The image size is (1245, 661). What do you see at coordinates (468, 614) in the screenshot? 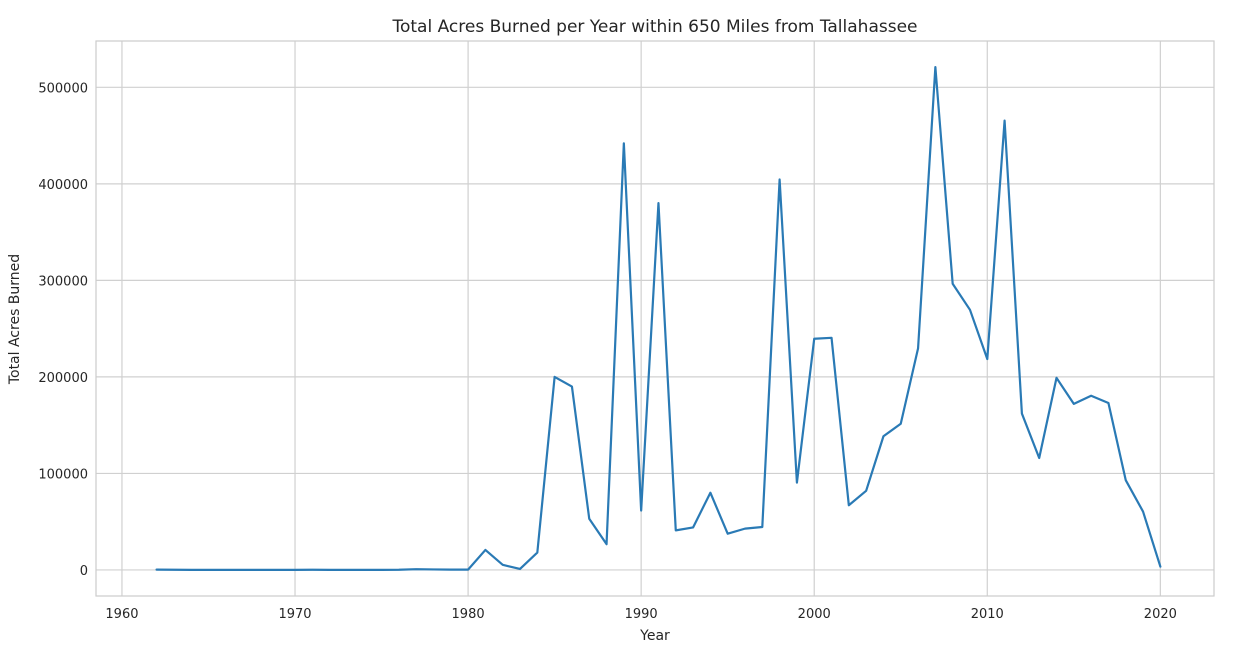
I see `x-tick-label: 1980` at bounding box center [468, 614].